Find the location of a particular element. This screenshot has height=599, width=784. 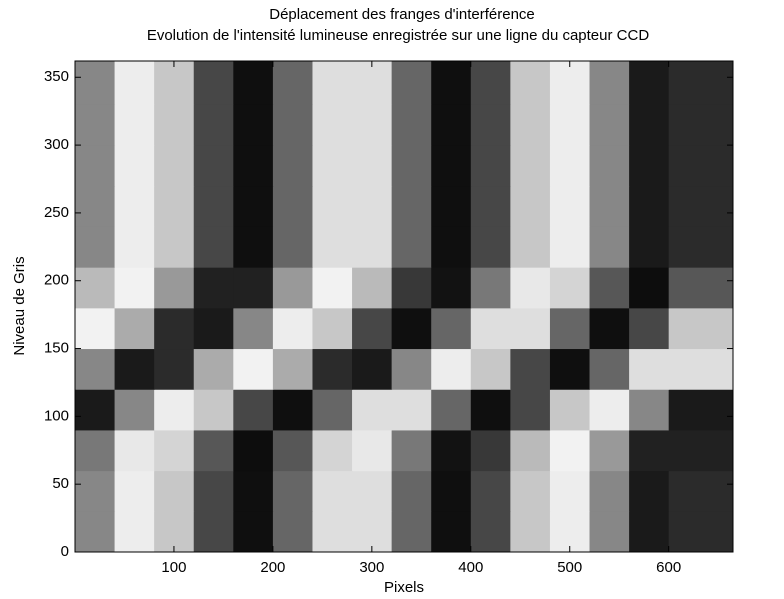

chart-title: Déplacement des franges d'interférence is located at coordinates (402, 14).